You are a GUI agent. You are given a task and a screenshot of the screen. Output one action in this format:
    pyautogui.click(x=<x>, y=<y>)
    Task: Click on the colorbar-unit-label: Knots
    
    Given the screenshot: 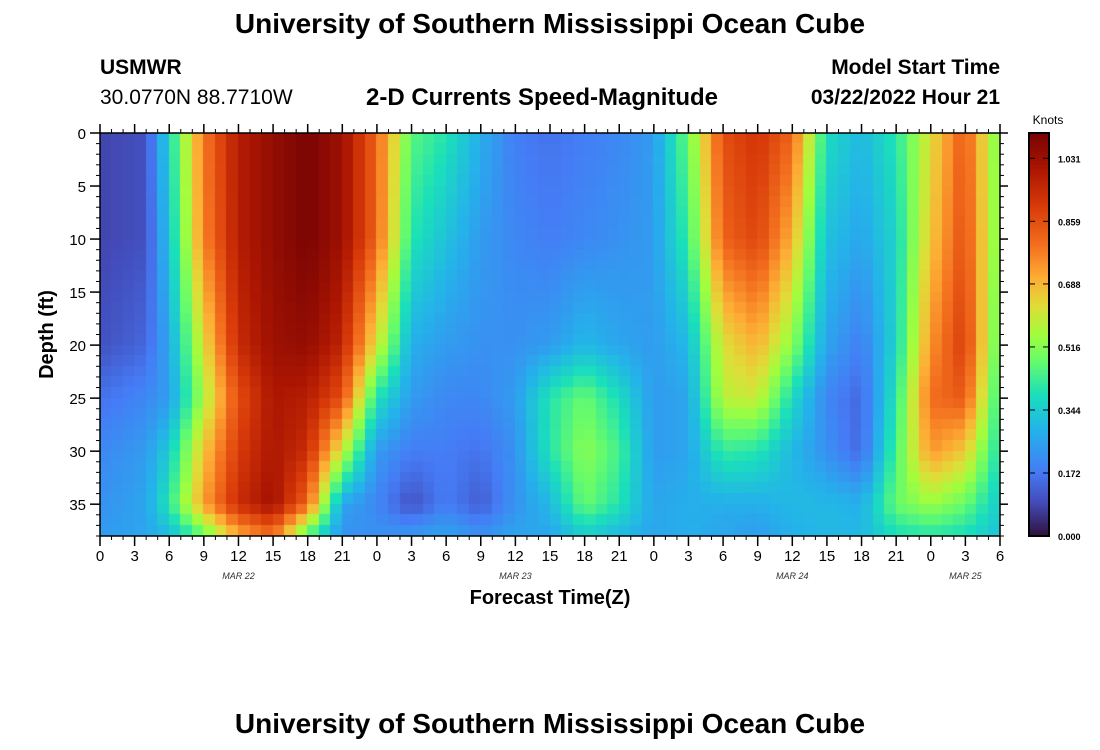 What is the action you would take?
    pyautogui.click(x=1048, y=120)
    